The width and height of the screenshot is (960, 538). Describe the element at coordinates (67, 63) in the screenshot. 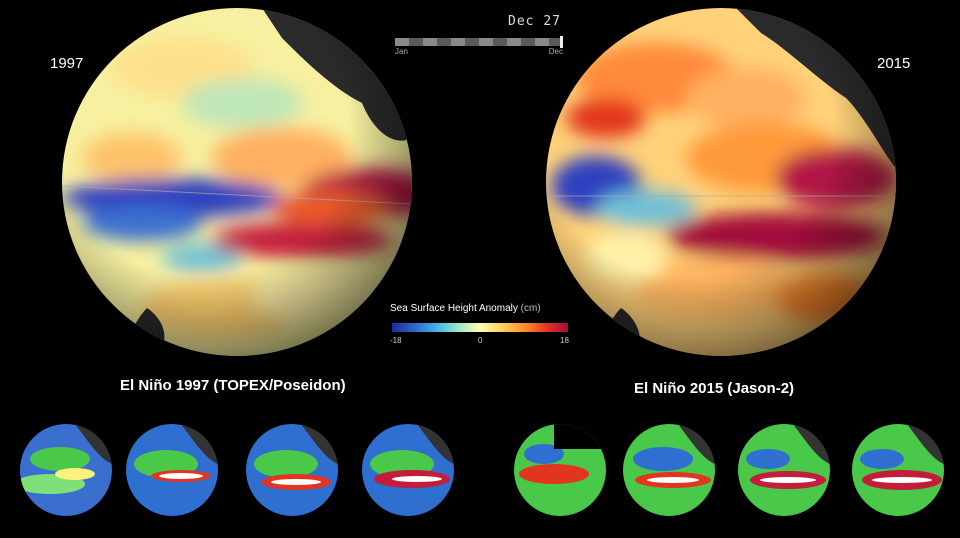

I see `year-label-1997: 1997` at that location.